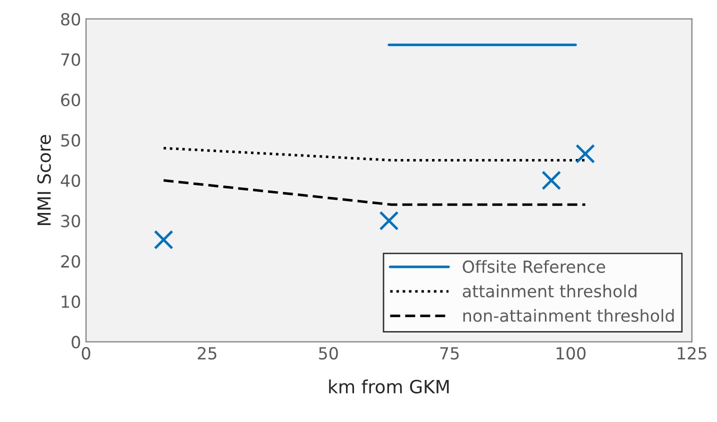  I want to click on x-tick-label: 100, so click(571, 353).